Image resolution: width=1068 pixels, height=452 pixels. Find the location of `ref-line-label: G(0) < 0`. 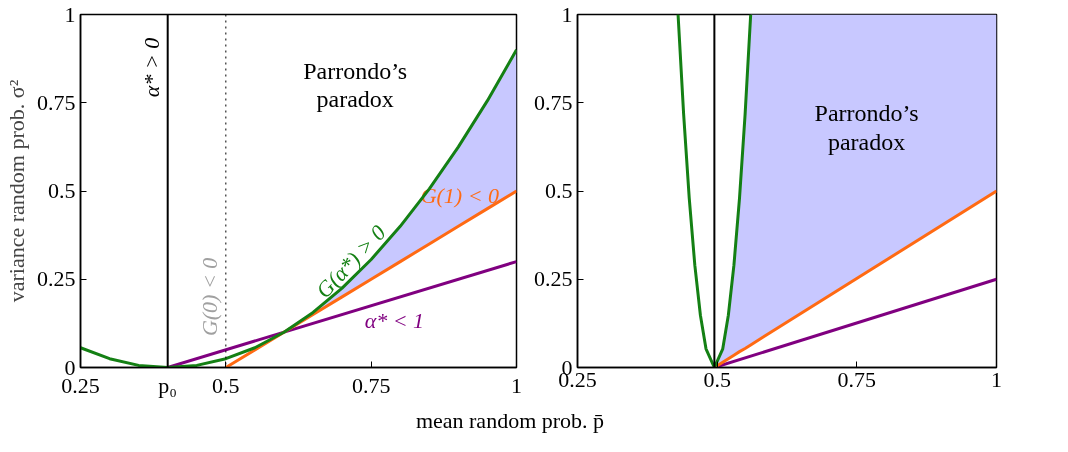

ref-line-label: G(0) < 0 is located at coordinates (210, 297).